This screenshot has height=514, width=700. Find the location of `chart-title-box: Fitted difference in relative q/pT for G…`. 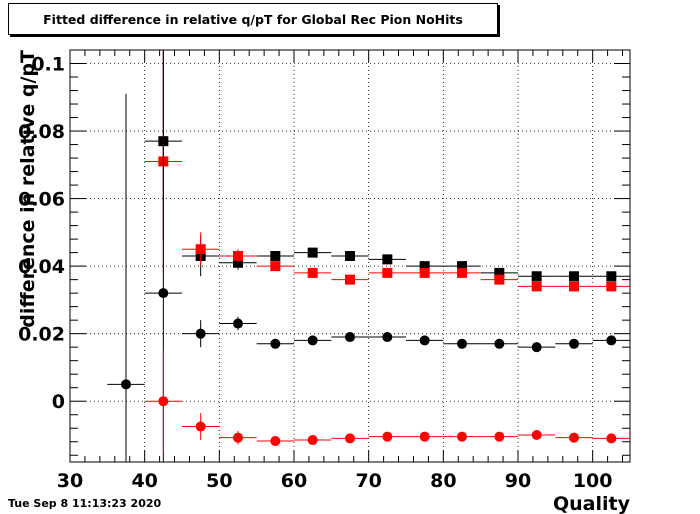

chart-title-box: Fitted difference in relative q/pT for G… is located at coordinates (253, 19).